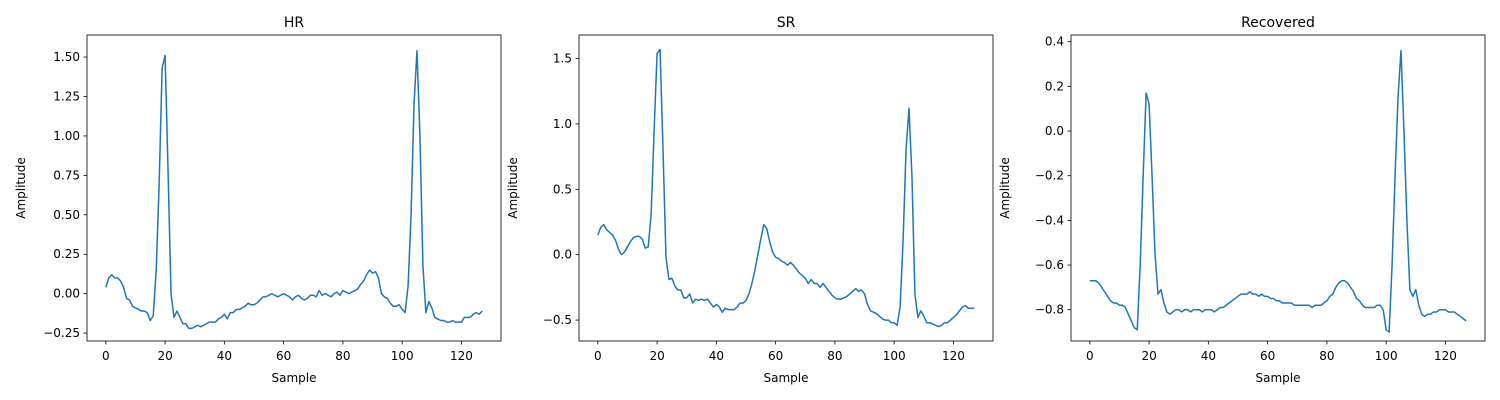  I want to click on y-tick-label: 0.00, so click(66, 294).